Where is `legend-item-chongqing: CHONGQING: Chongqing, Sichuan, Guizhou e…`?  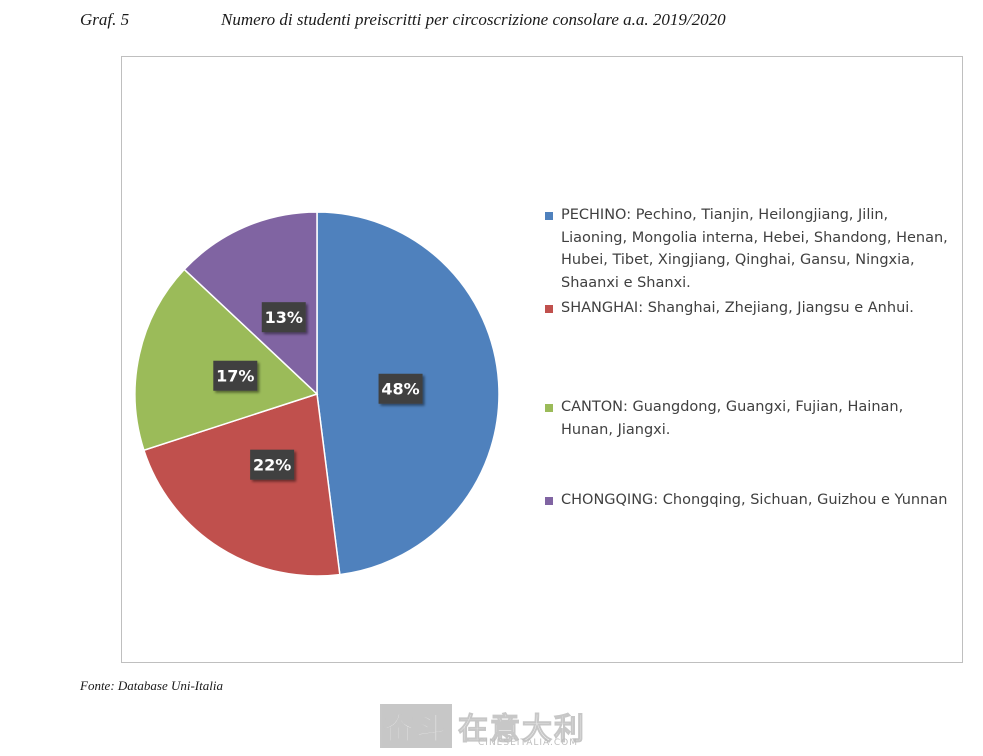
legend-item-chongqing: CHONGQING: Chongqing, Sichuan, Guizhou e… is located at coordinates (746, 500).